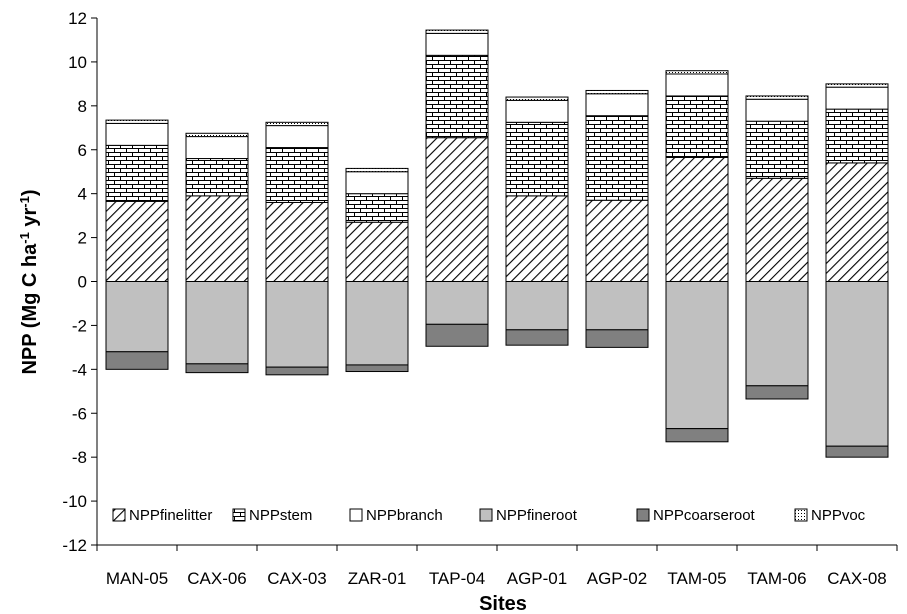 This screenshot has width=907, height=614. What do you see at coordinates (82, 194) in the screenshot?
I see `y-tick-label: 4` at bounding box center [82, 194].